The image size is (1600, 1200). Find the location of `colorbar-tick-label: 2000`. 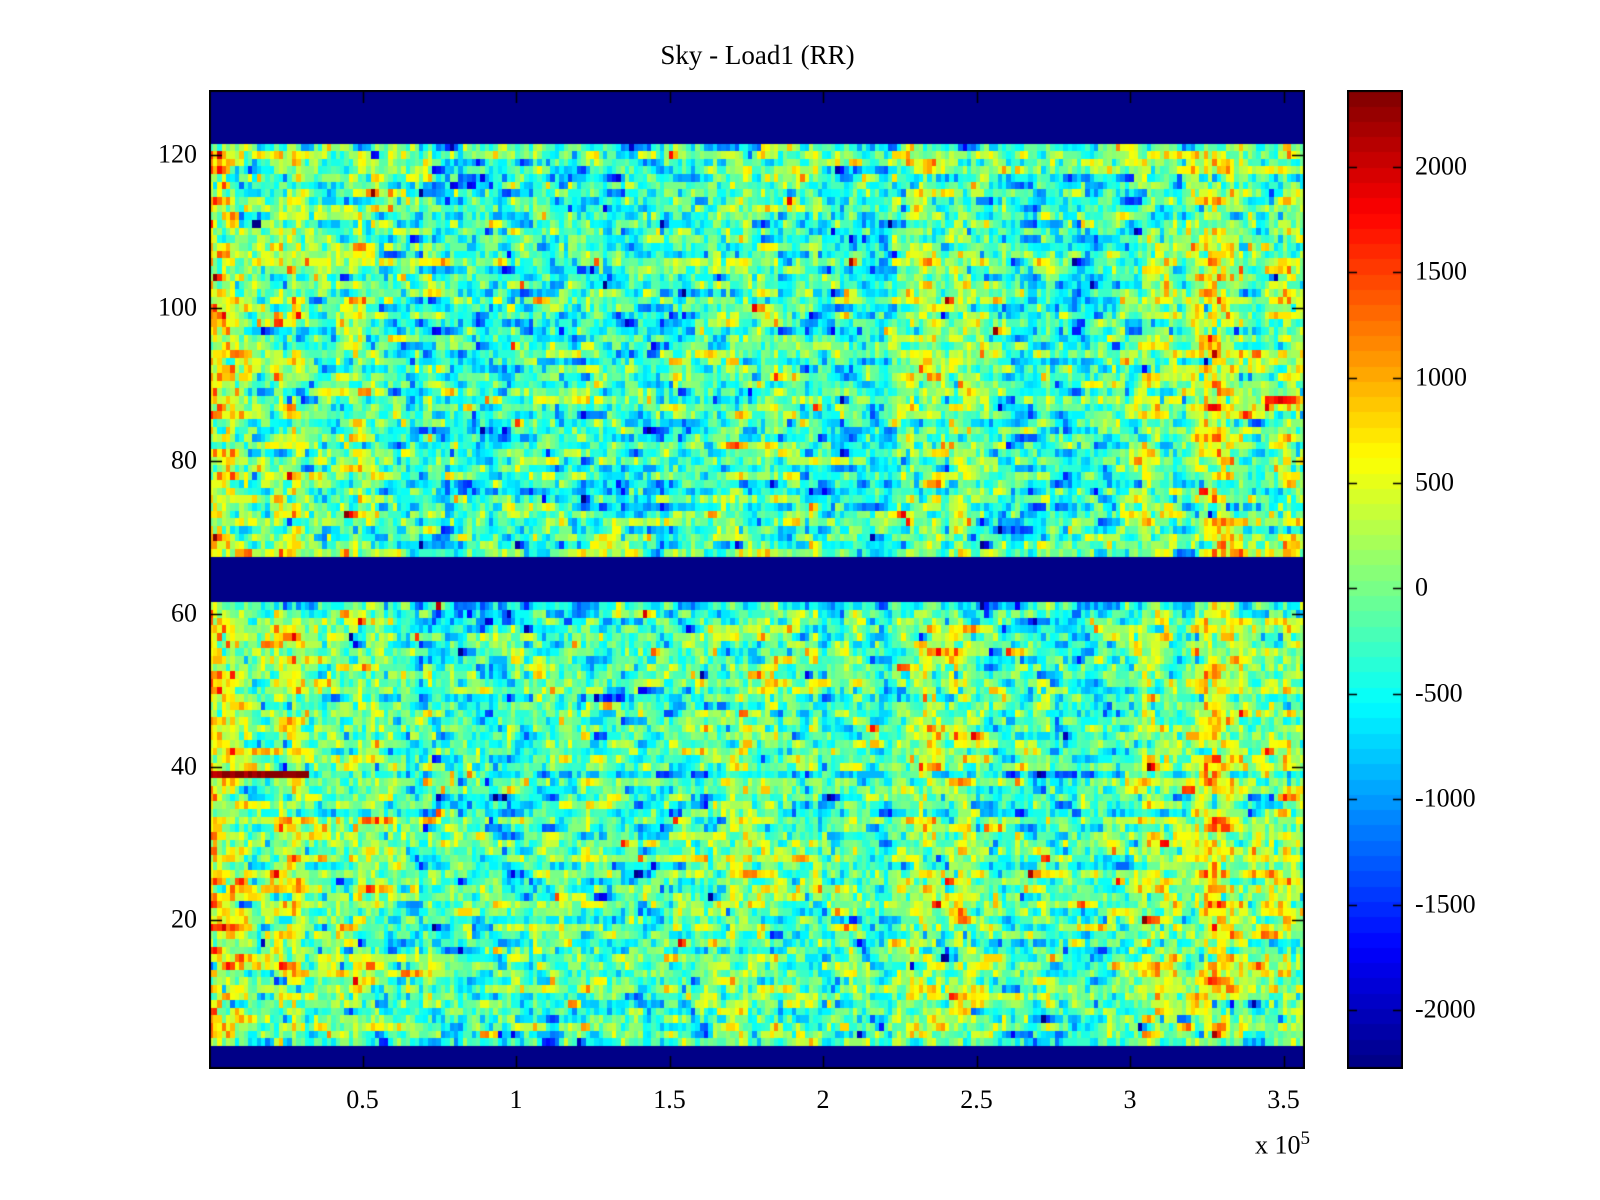

colorbar-tick-label: 2000 is located at coordinates (1441, 166).